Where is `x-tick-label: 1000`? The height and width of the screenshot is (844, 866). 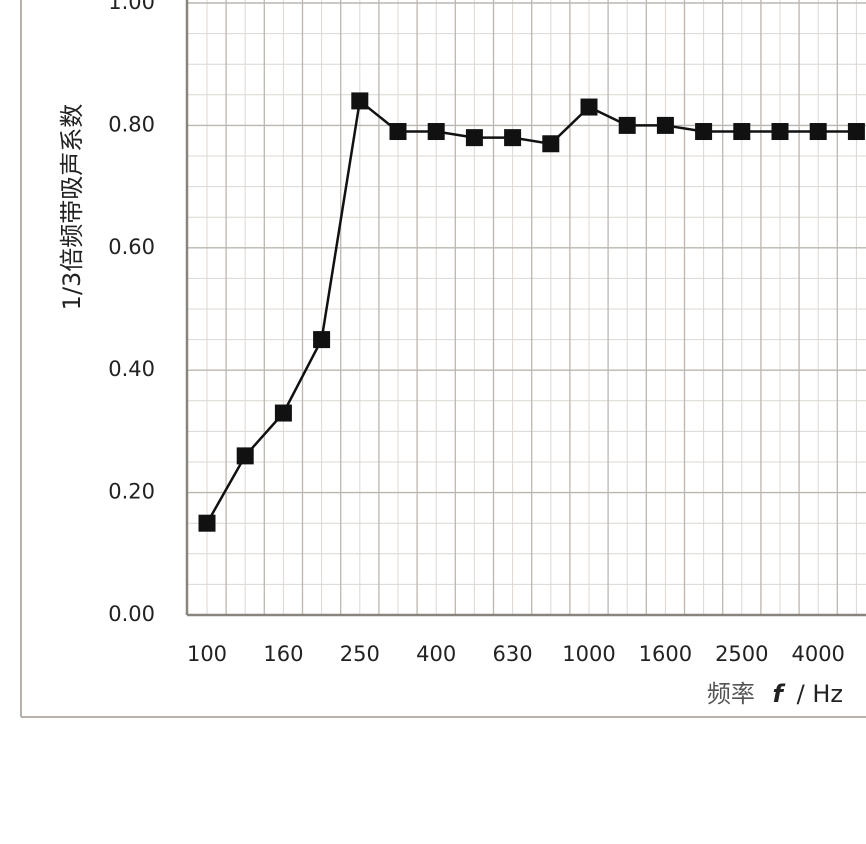
x-tick-label: 1000 is located at coordinates (588, 654).